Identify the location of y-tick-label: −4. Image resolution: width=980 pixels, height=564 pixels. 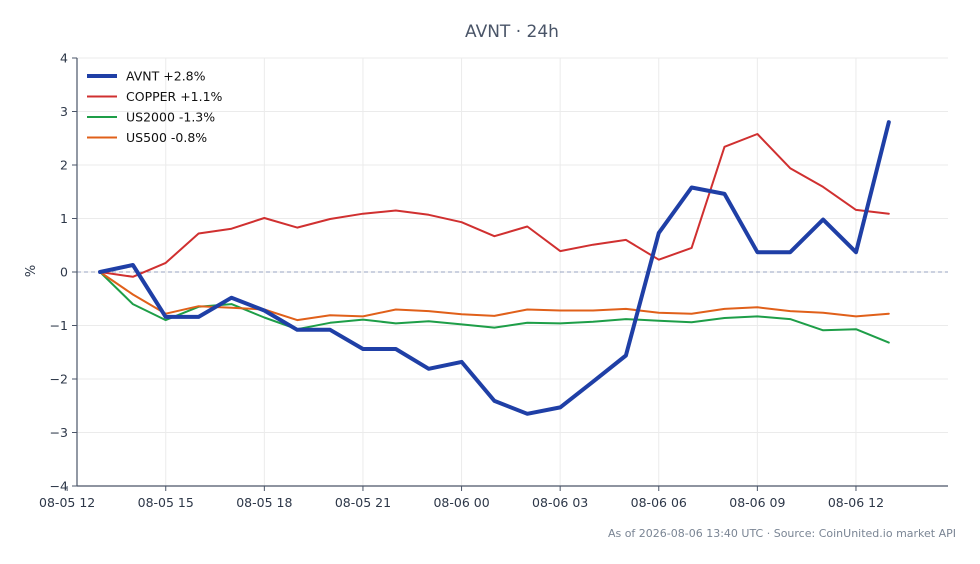
(59, 486).